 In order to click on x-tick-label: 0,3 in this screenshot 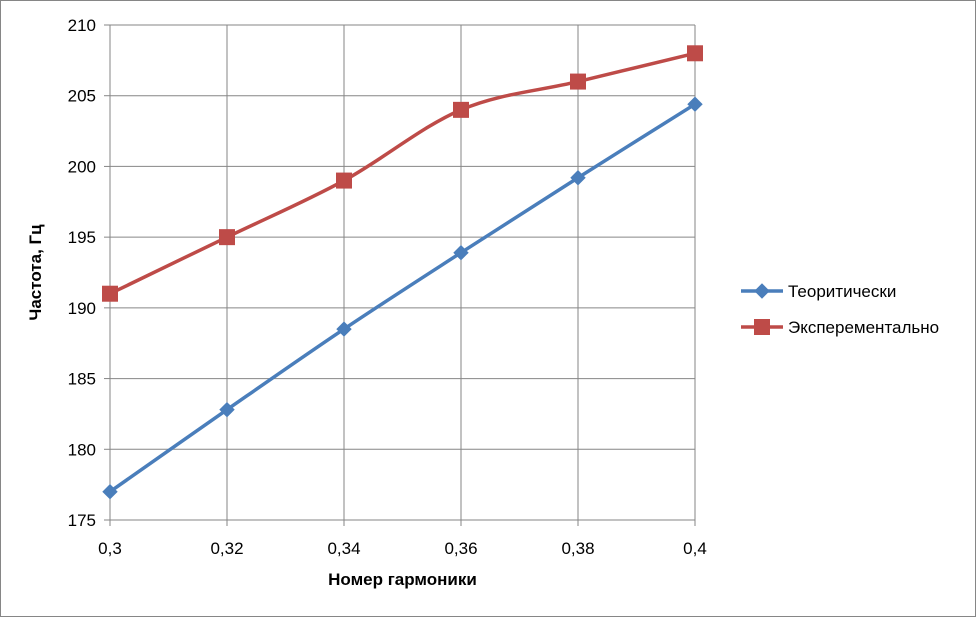, I will do `click(110, 548)`.